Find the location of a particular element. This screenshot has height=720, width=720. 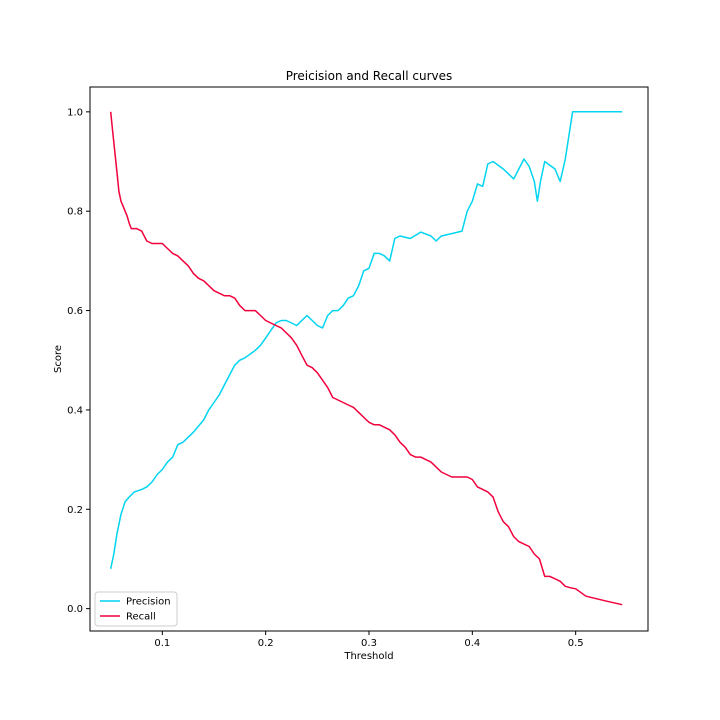

x-tick-label: 0.2 is located at coordinates (266, 643).